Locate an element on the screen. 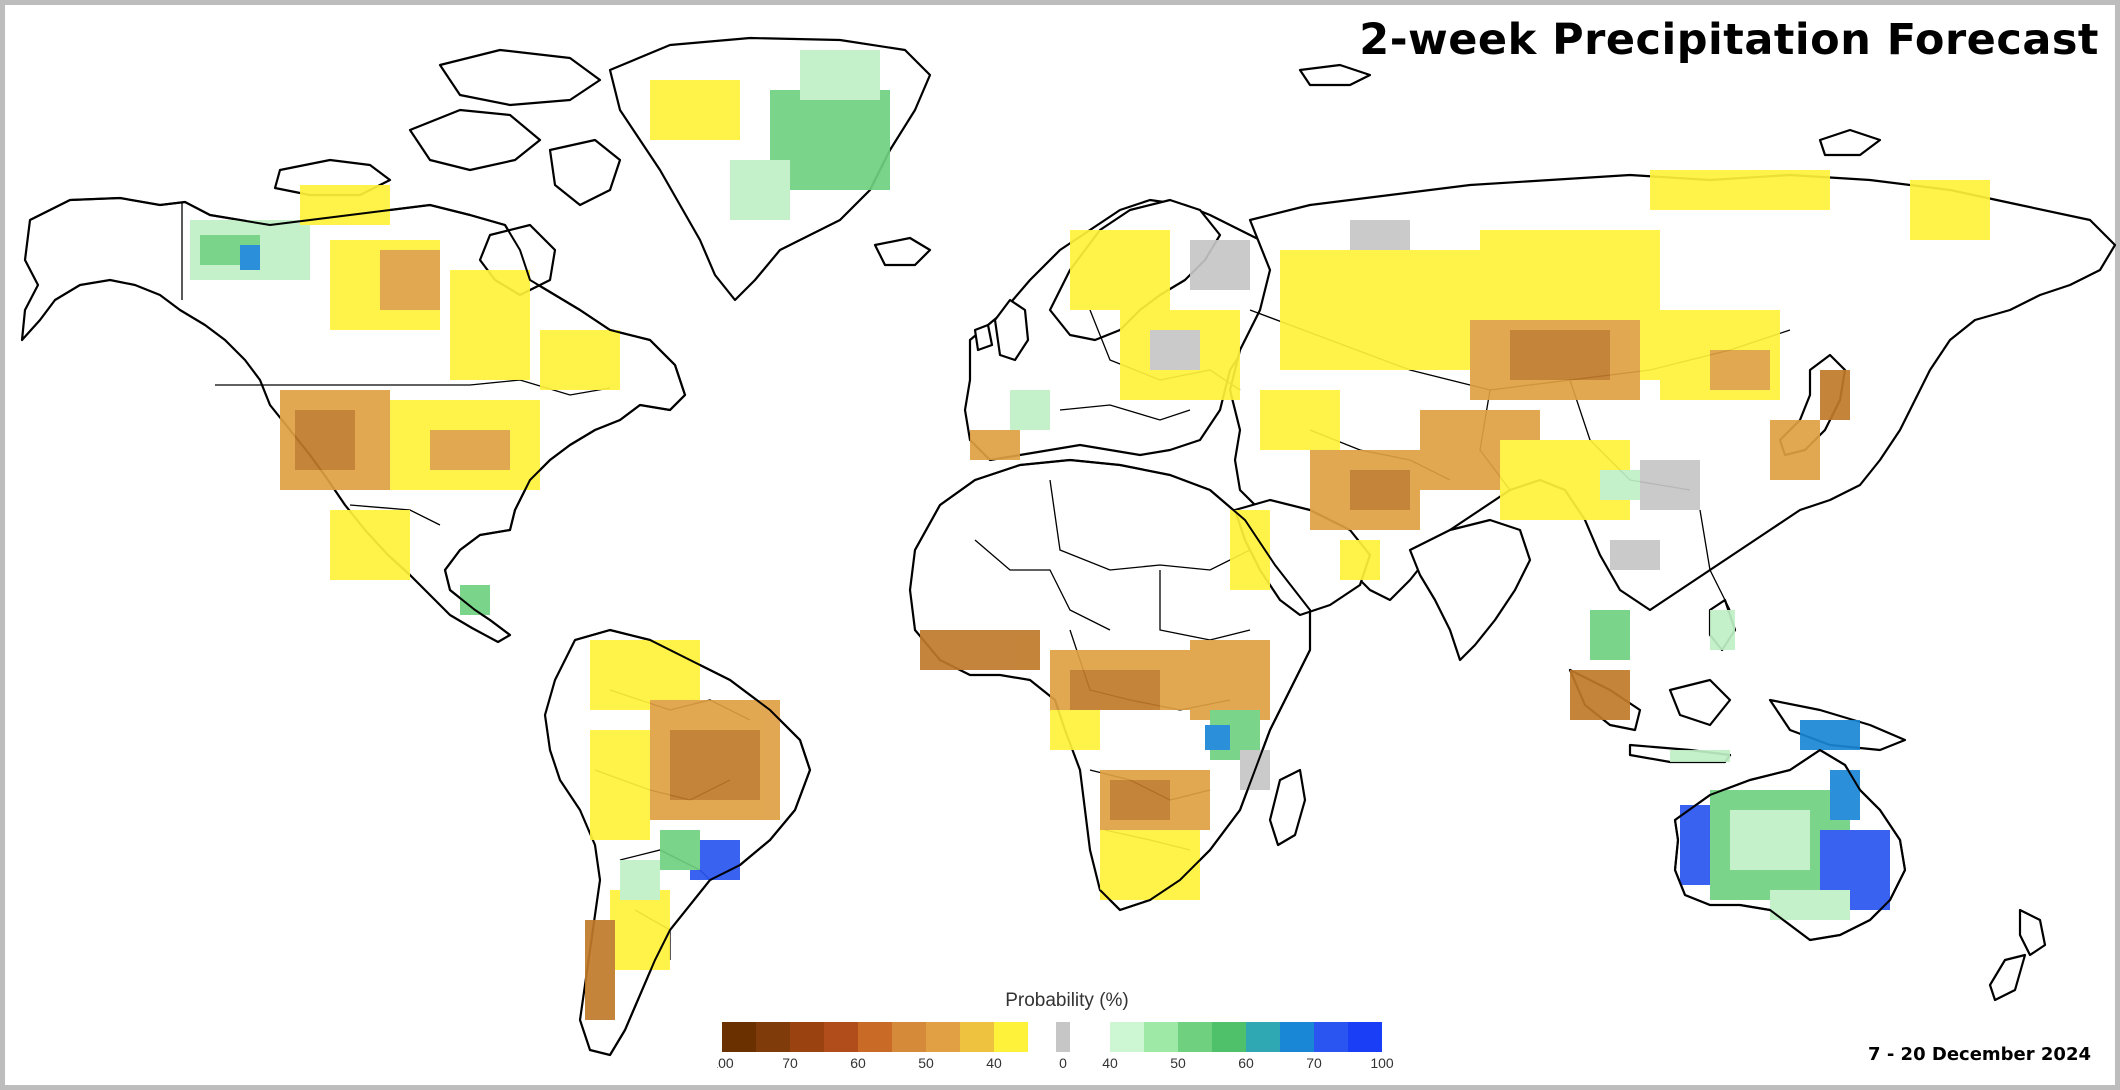  sa-patches is located at coordinates (682, 830).